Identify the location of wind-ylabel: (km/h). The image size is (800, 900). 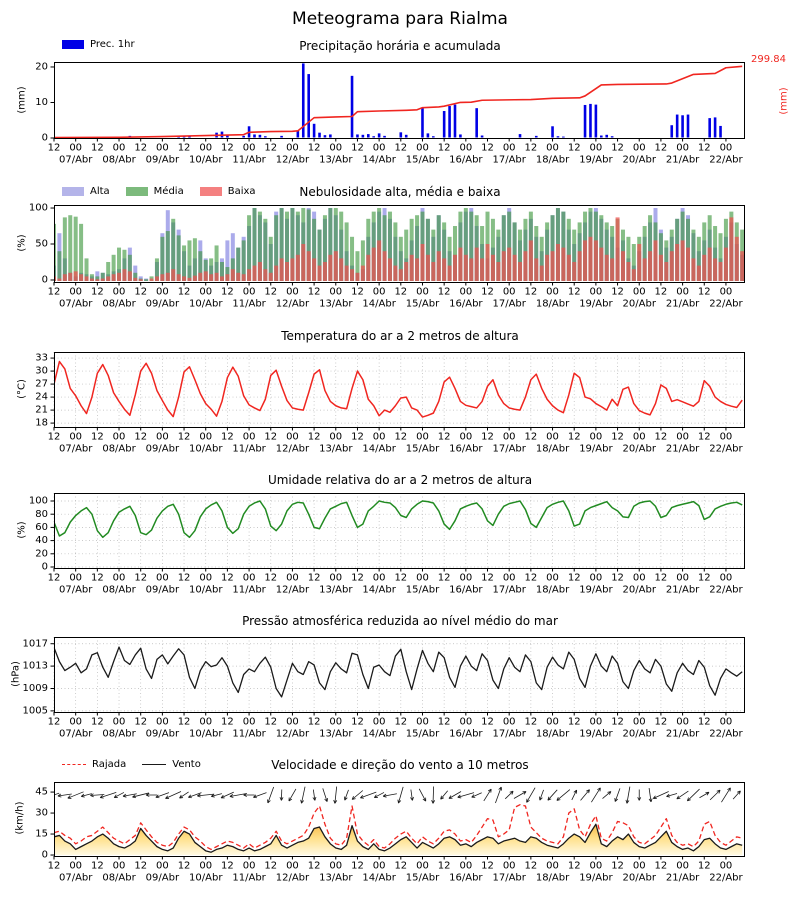
(20, 818).